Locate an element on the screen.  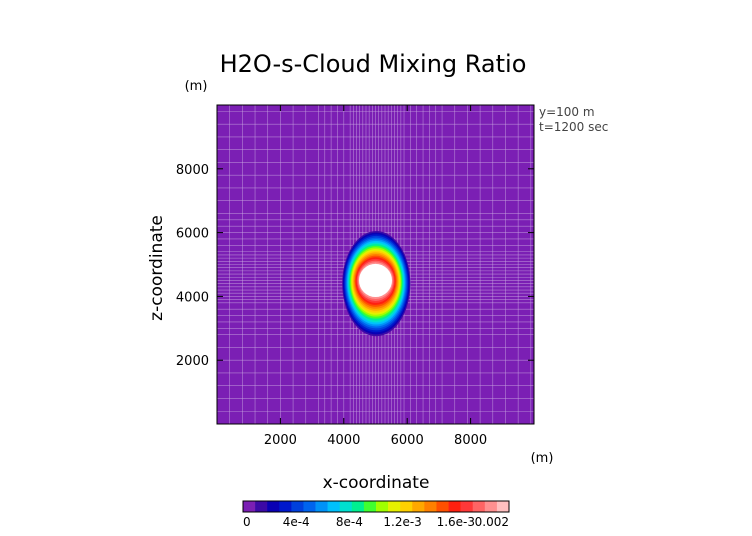
annotation-t: t=1200 sec is located at coordinates (573, 127).